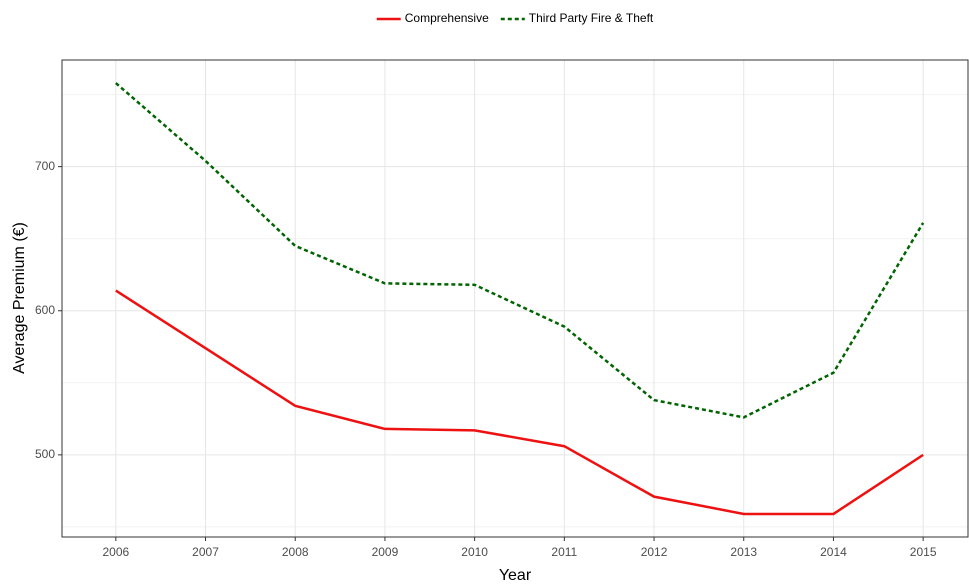 This screenshot has width=969, height=586. What do you see at coordinates (45, 166) in the screenshot?
I see `y-tick-label: 700` at bounding box center [45, 166].